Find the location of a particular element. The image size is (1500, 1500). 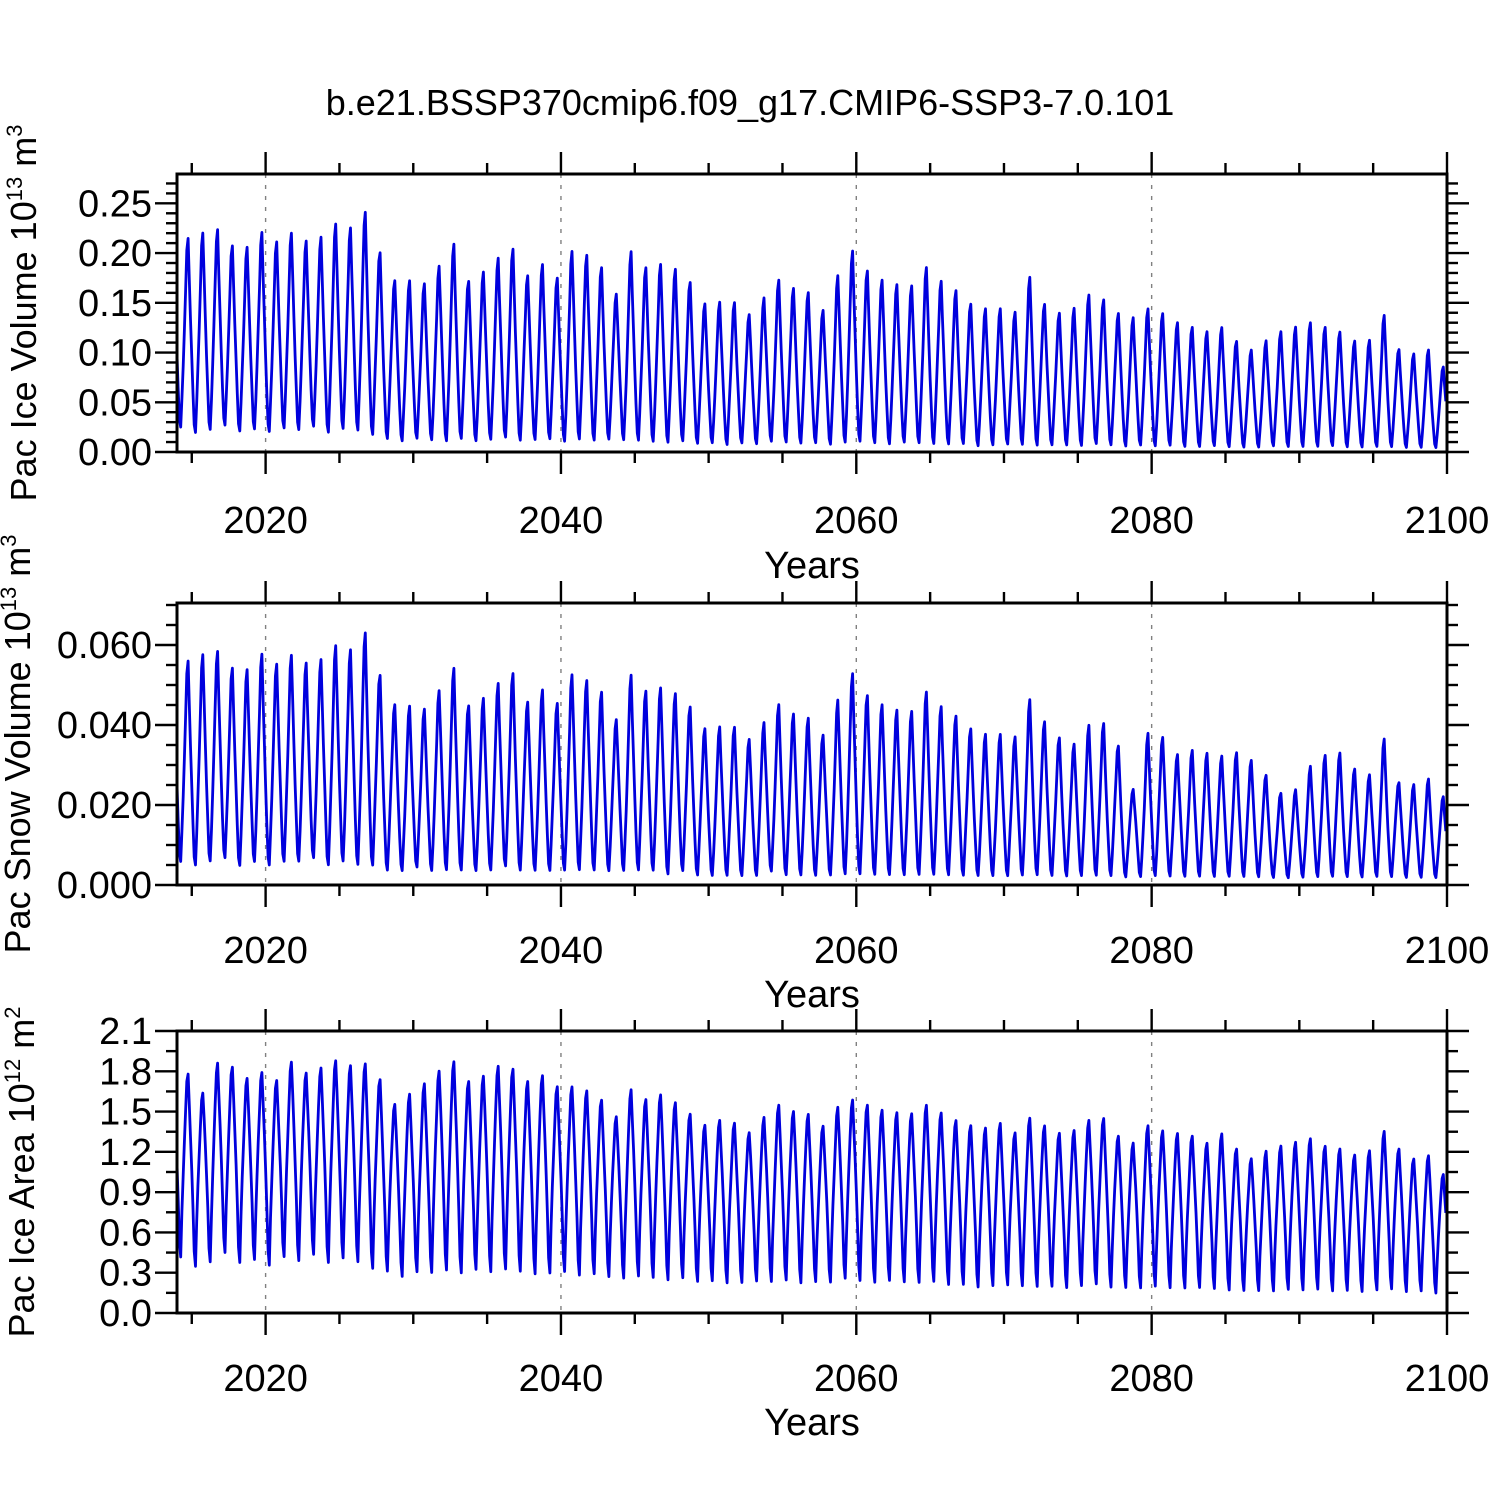

y-tick-label: 0.05 is located at coordinates (115, 403).